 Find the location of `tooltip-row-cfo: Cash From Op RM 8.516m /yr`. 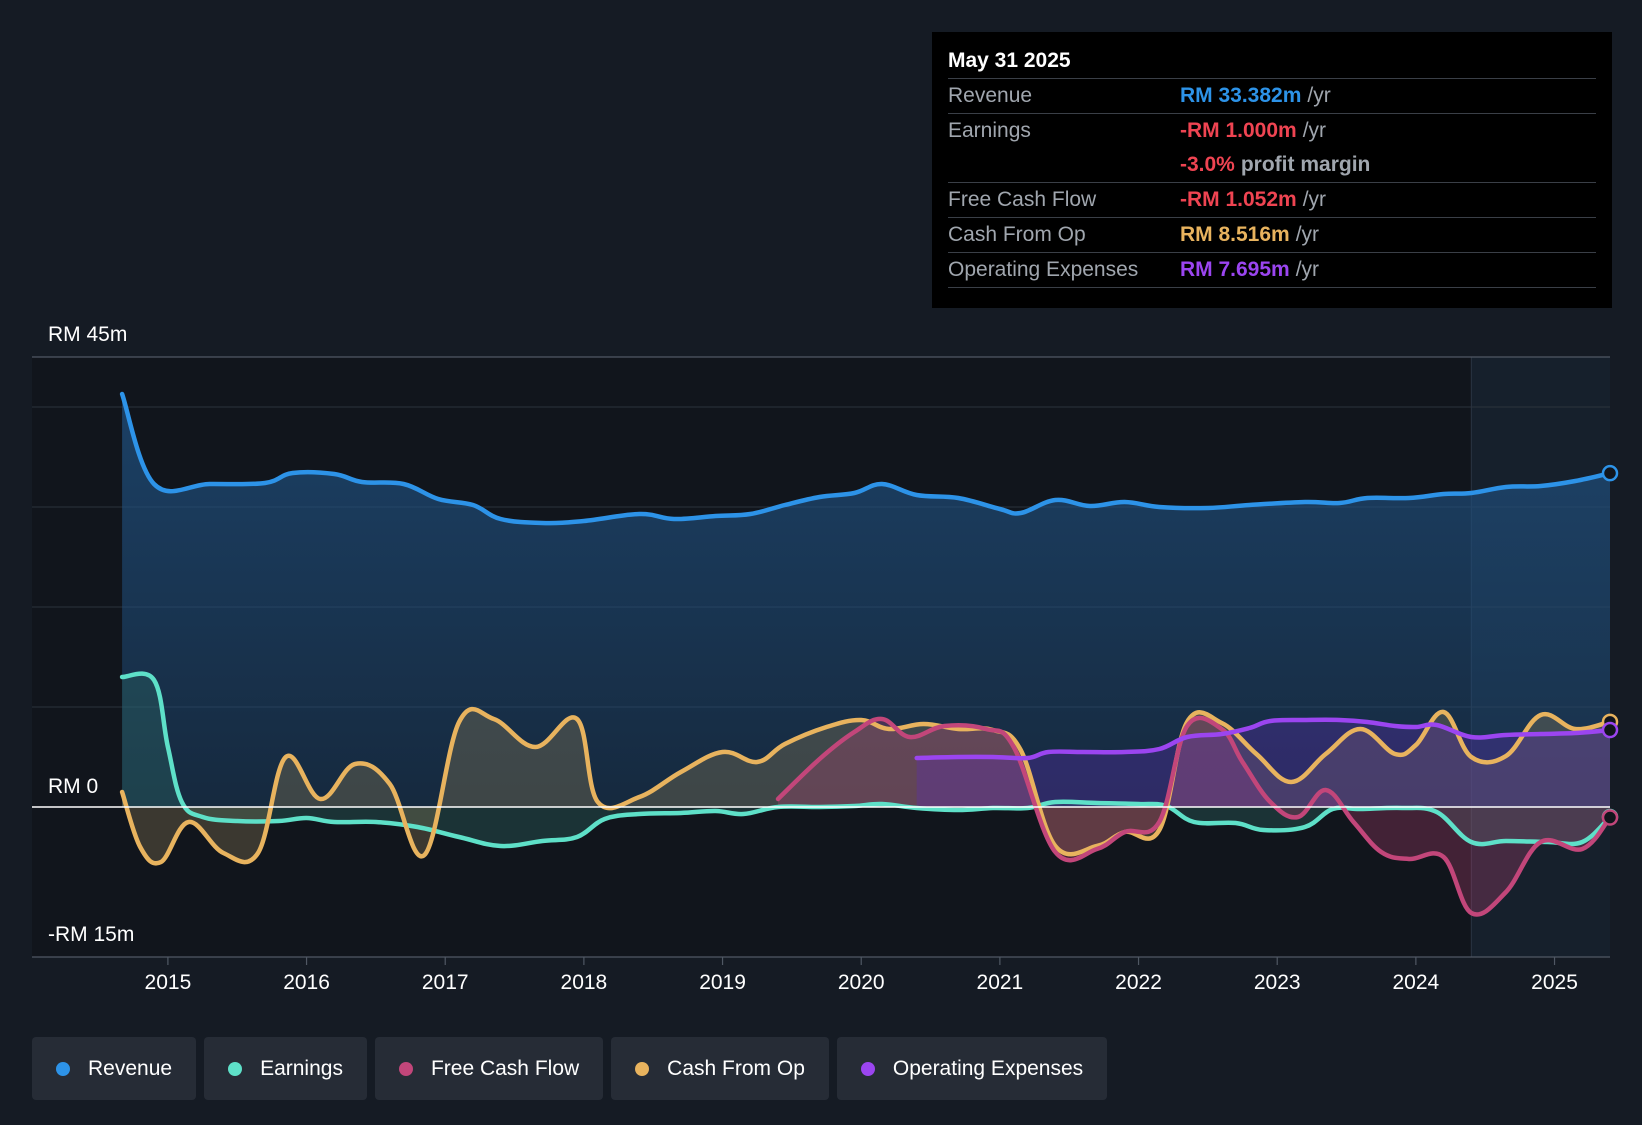

tooltip-row-cfo: Cash From Op RM 8.516m /yr is located at coordinates (1272, 234).